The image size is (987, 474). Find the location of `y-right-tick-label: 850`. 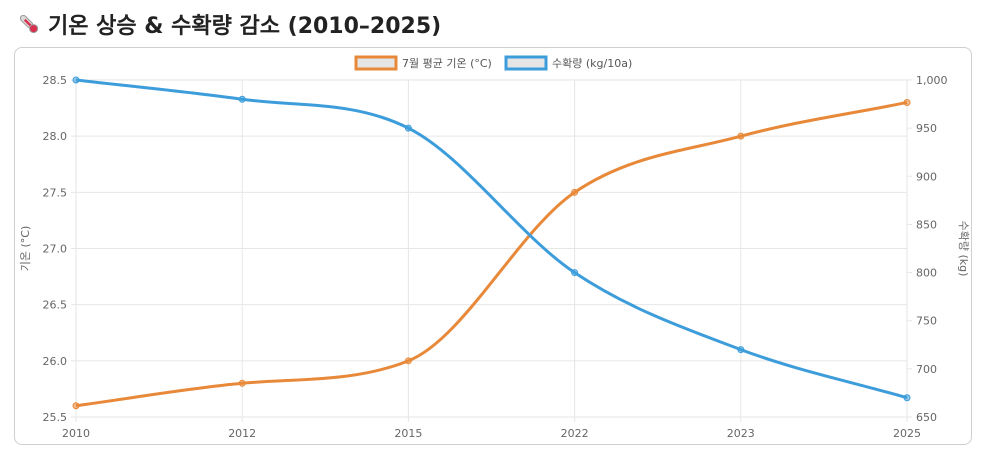

y-right-tick-label: 850 is located at coordinates (926, 224).